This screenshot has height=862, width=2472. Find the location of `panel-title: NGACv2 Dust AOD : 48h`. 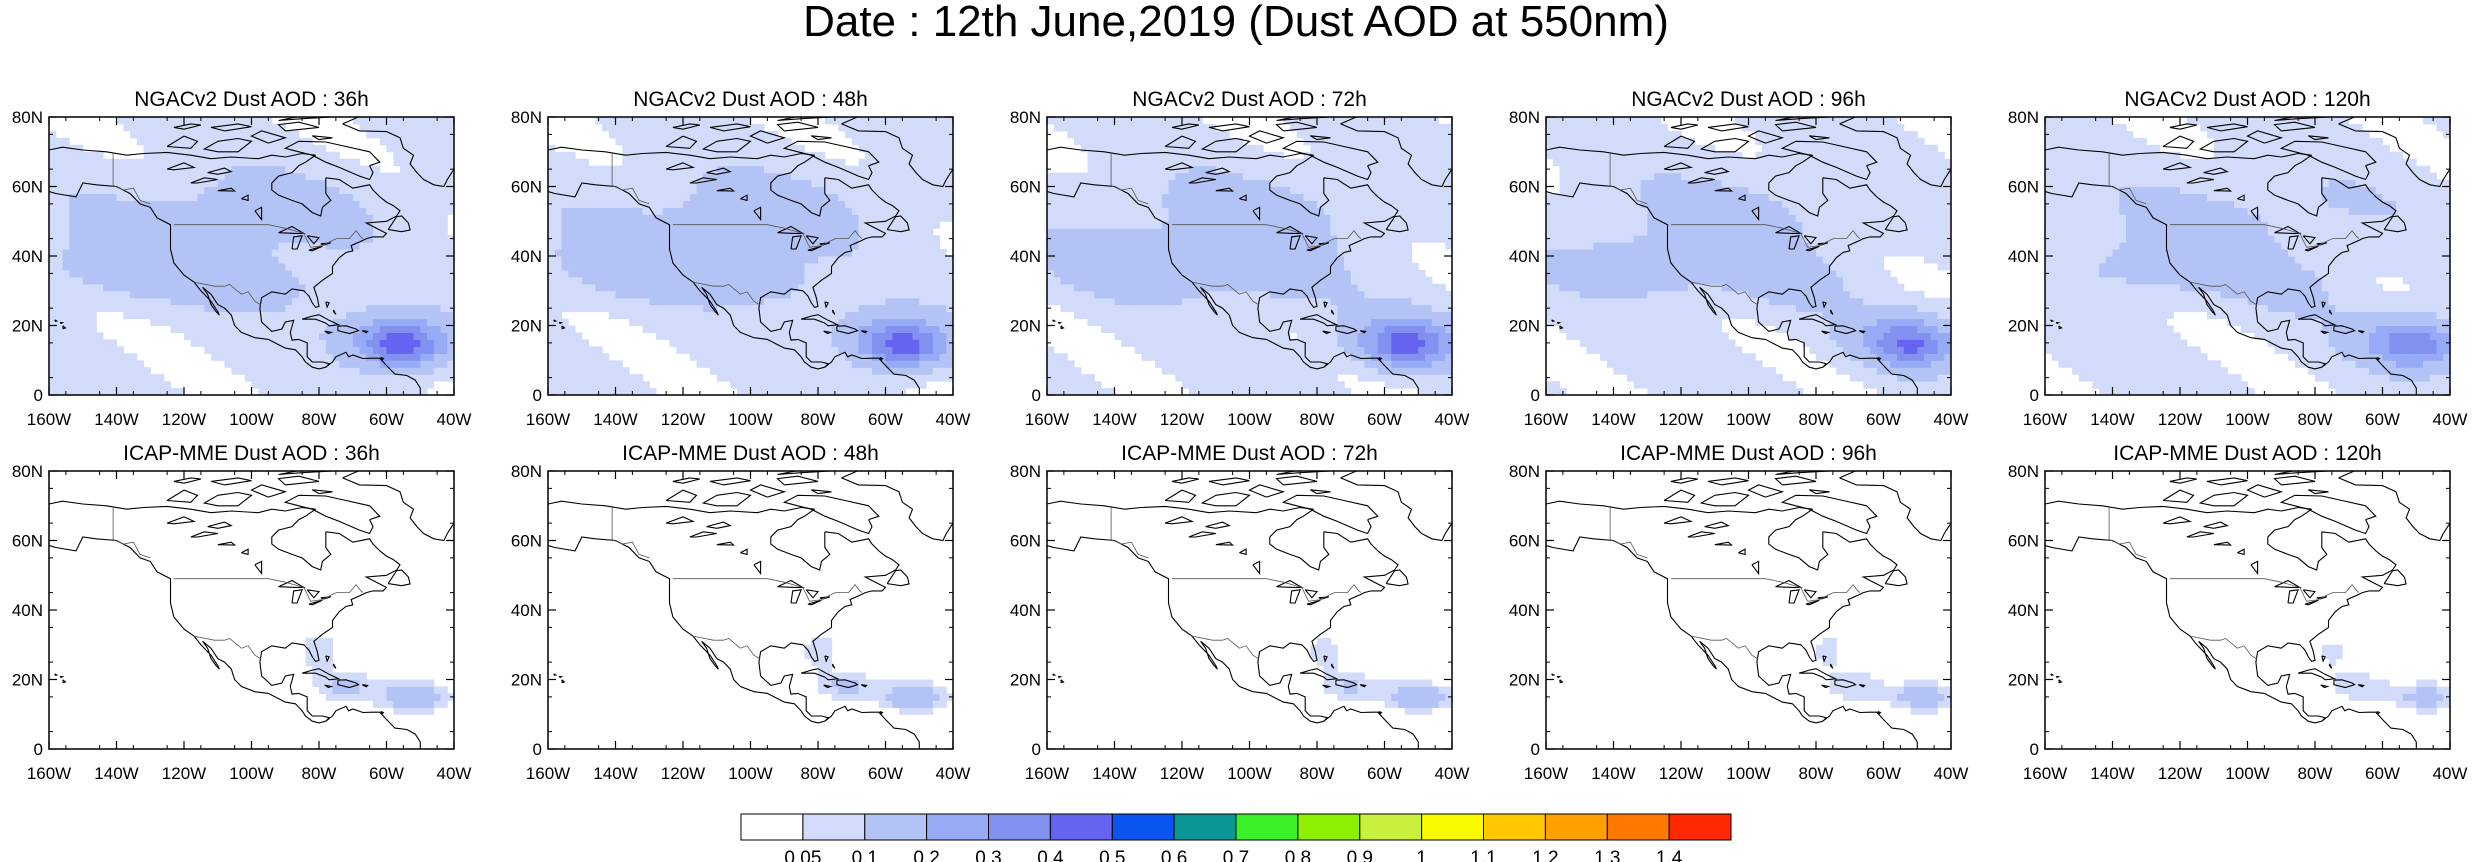

panel-title: NGACv2 Dust AOD : 48h is located at coordinates (750, 99).